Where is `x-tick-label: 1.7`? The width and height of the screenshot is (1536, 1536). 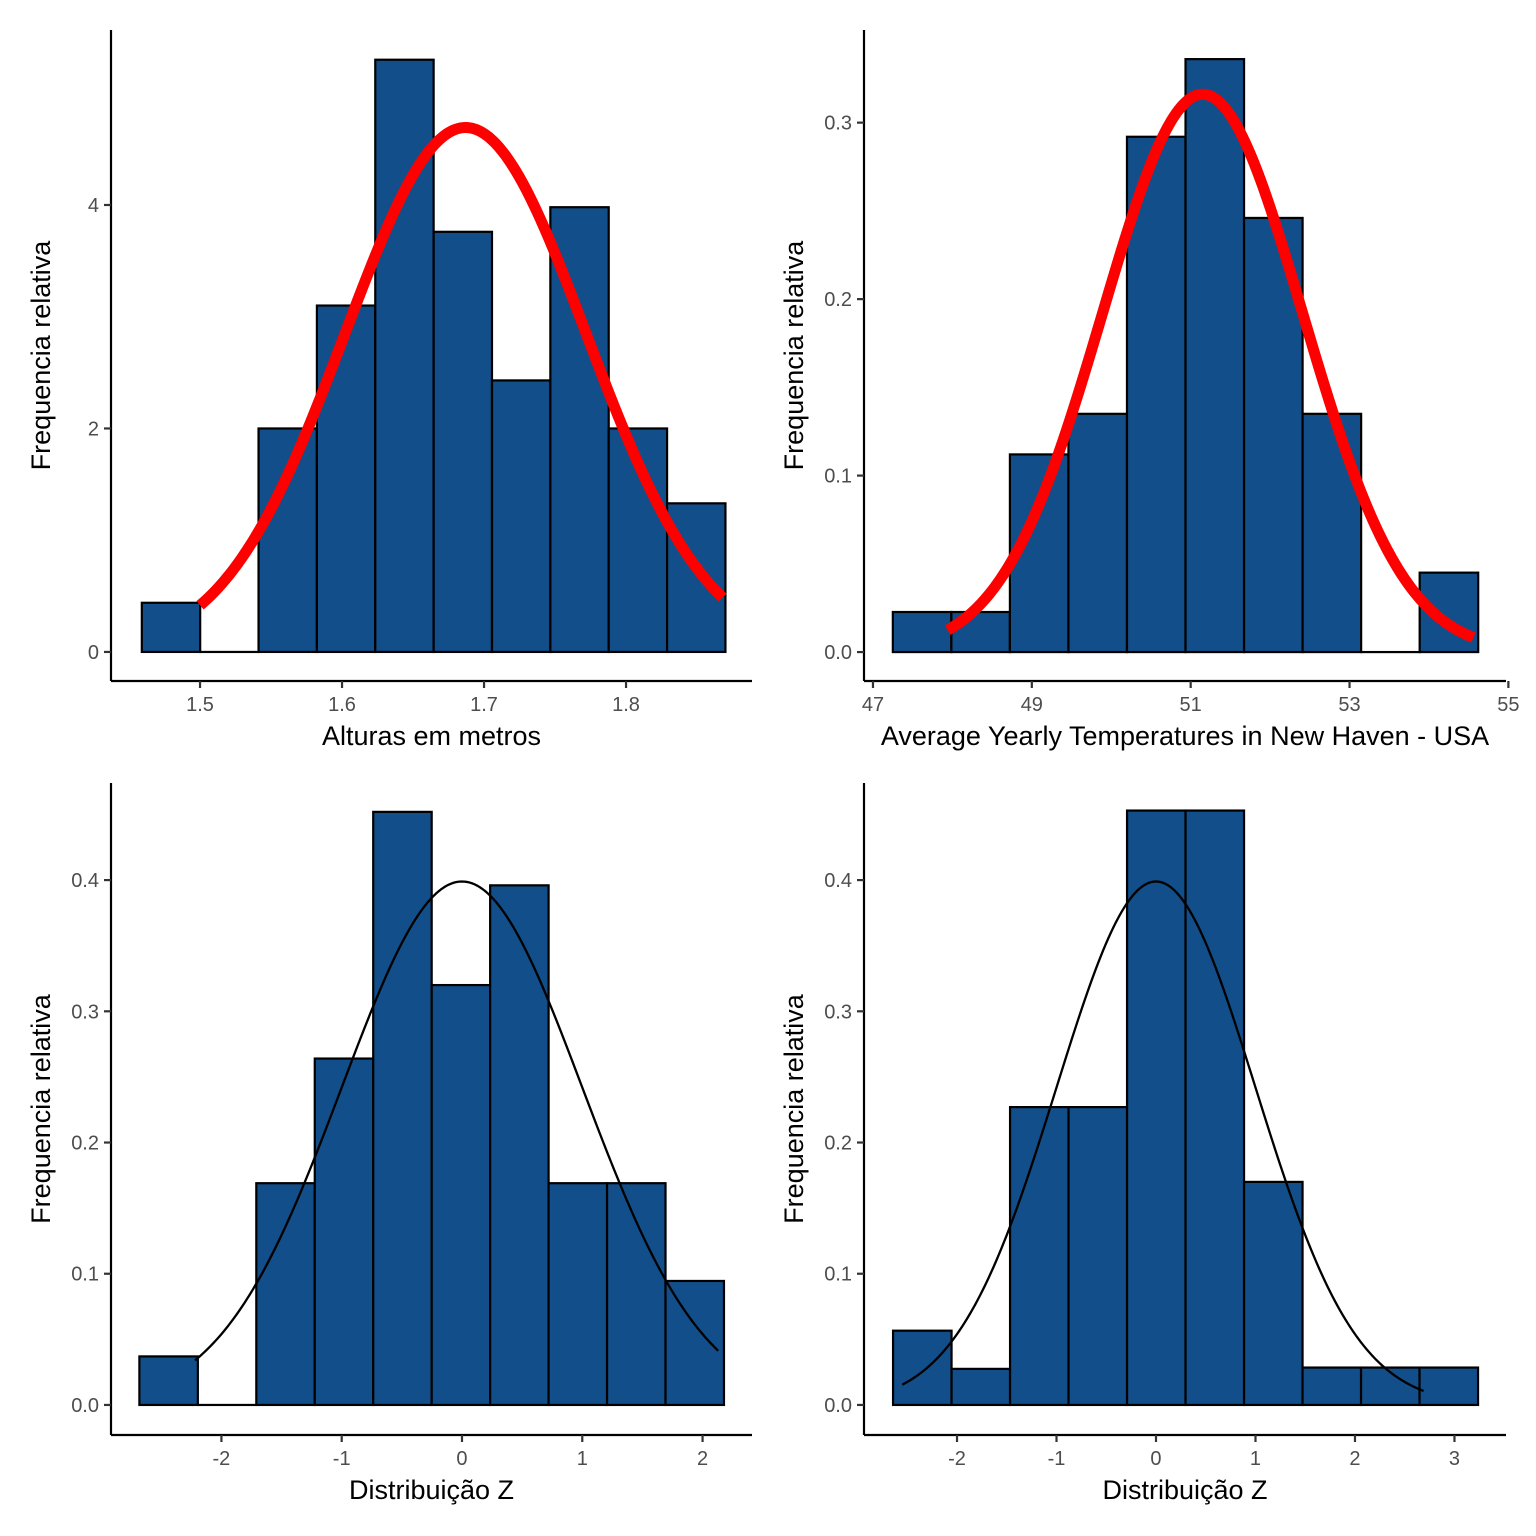 x-tick-label: 1.7 is located at coordinates (484, 705).